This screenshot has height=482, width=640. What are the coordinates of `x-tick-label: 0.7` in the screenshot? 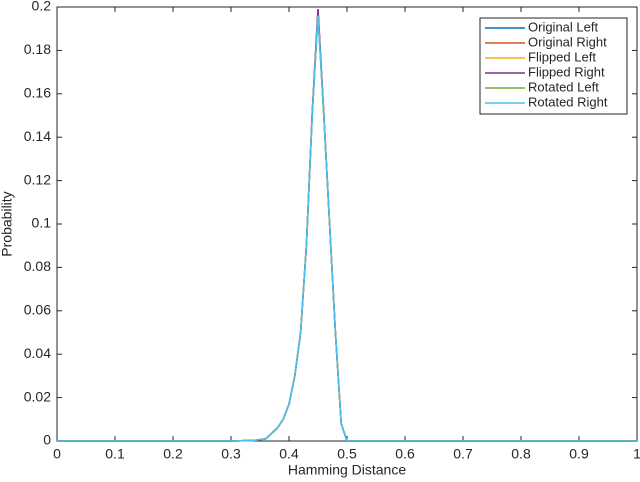 It's located at (463, 454).